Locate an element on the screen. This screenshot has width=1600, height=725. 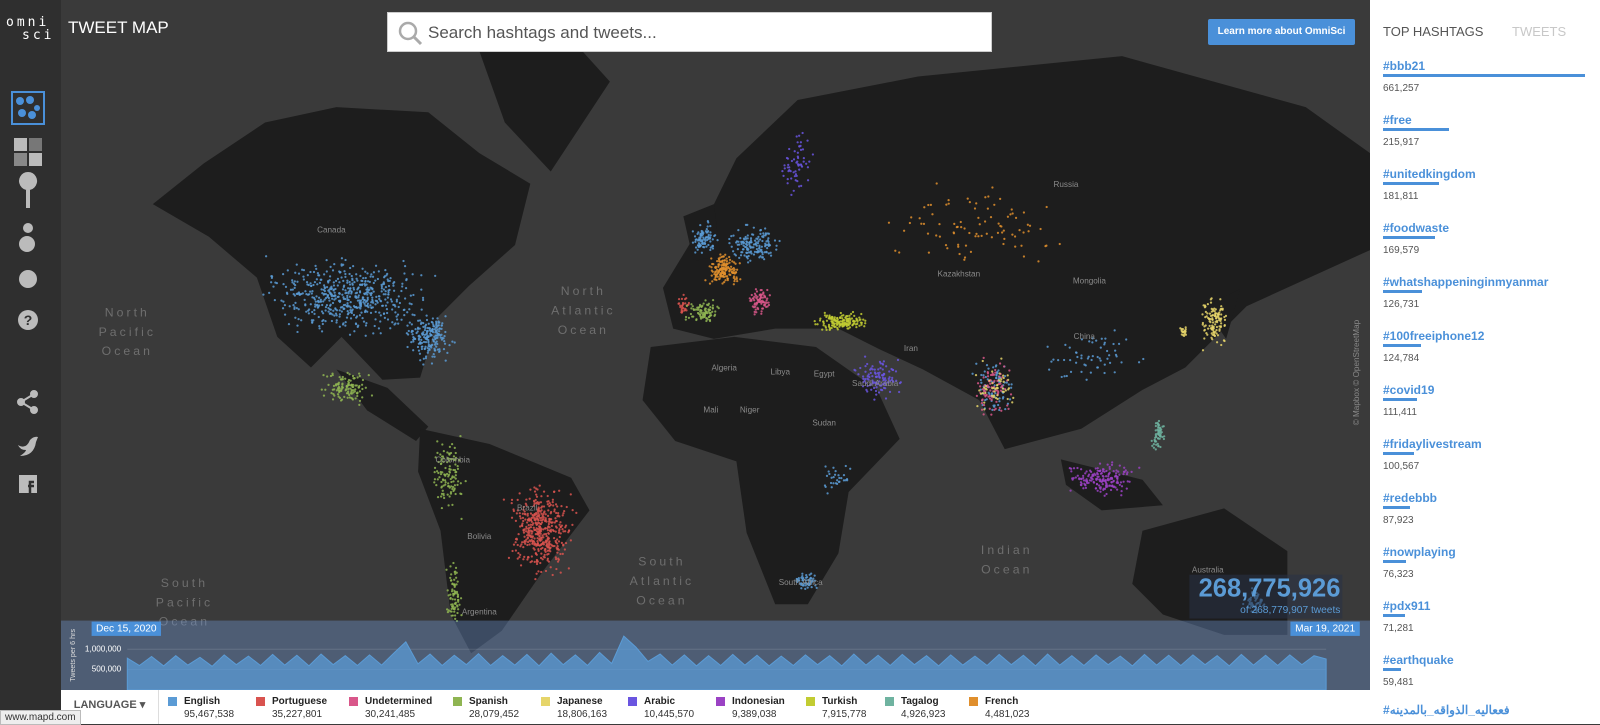
help-icon: ? is located at coordinates (28, 320).